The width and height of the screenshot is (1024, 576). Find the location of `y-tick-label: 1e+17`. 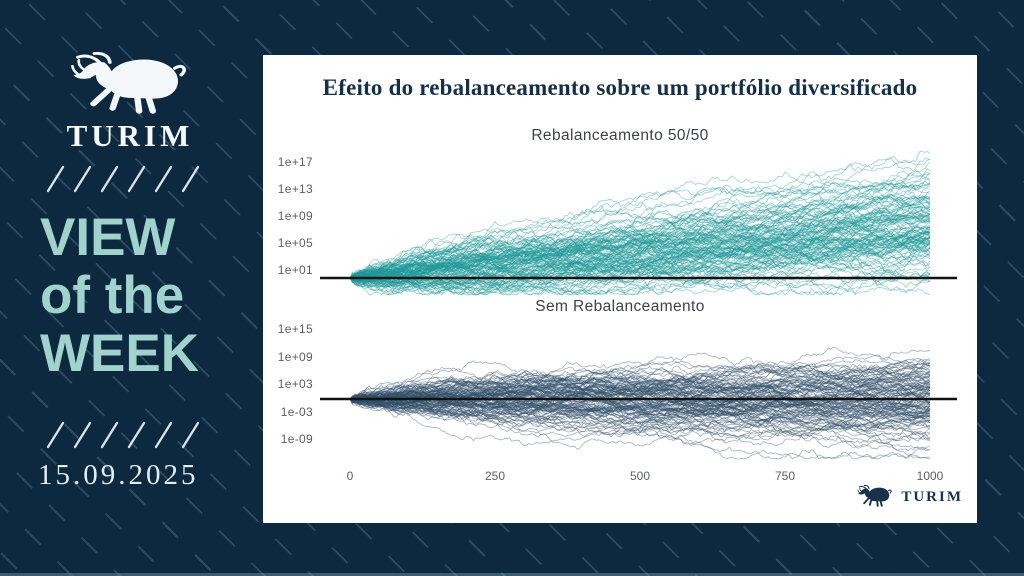

y-tick-label: 1e+17 is located at coordinates (295, 162).